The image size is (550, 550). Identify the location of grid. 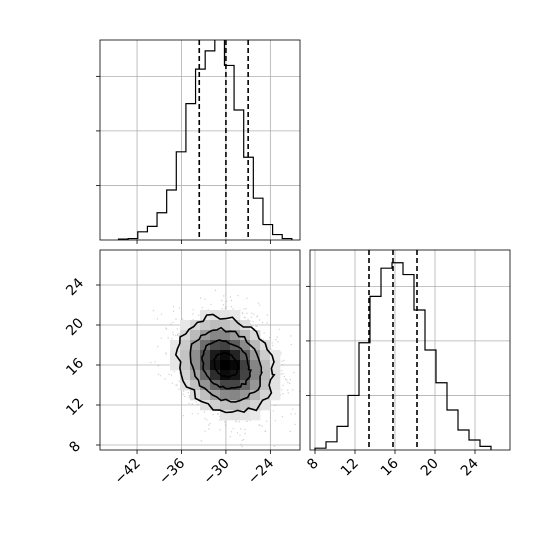
(410, 350).